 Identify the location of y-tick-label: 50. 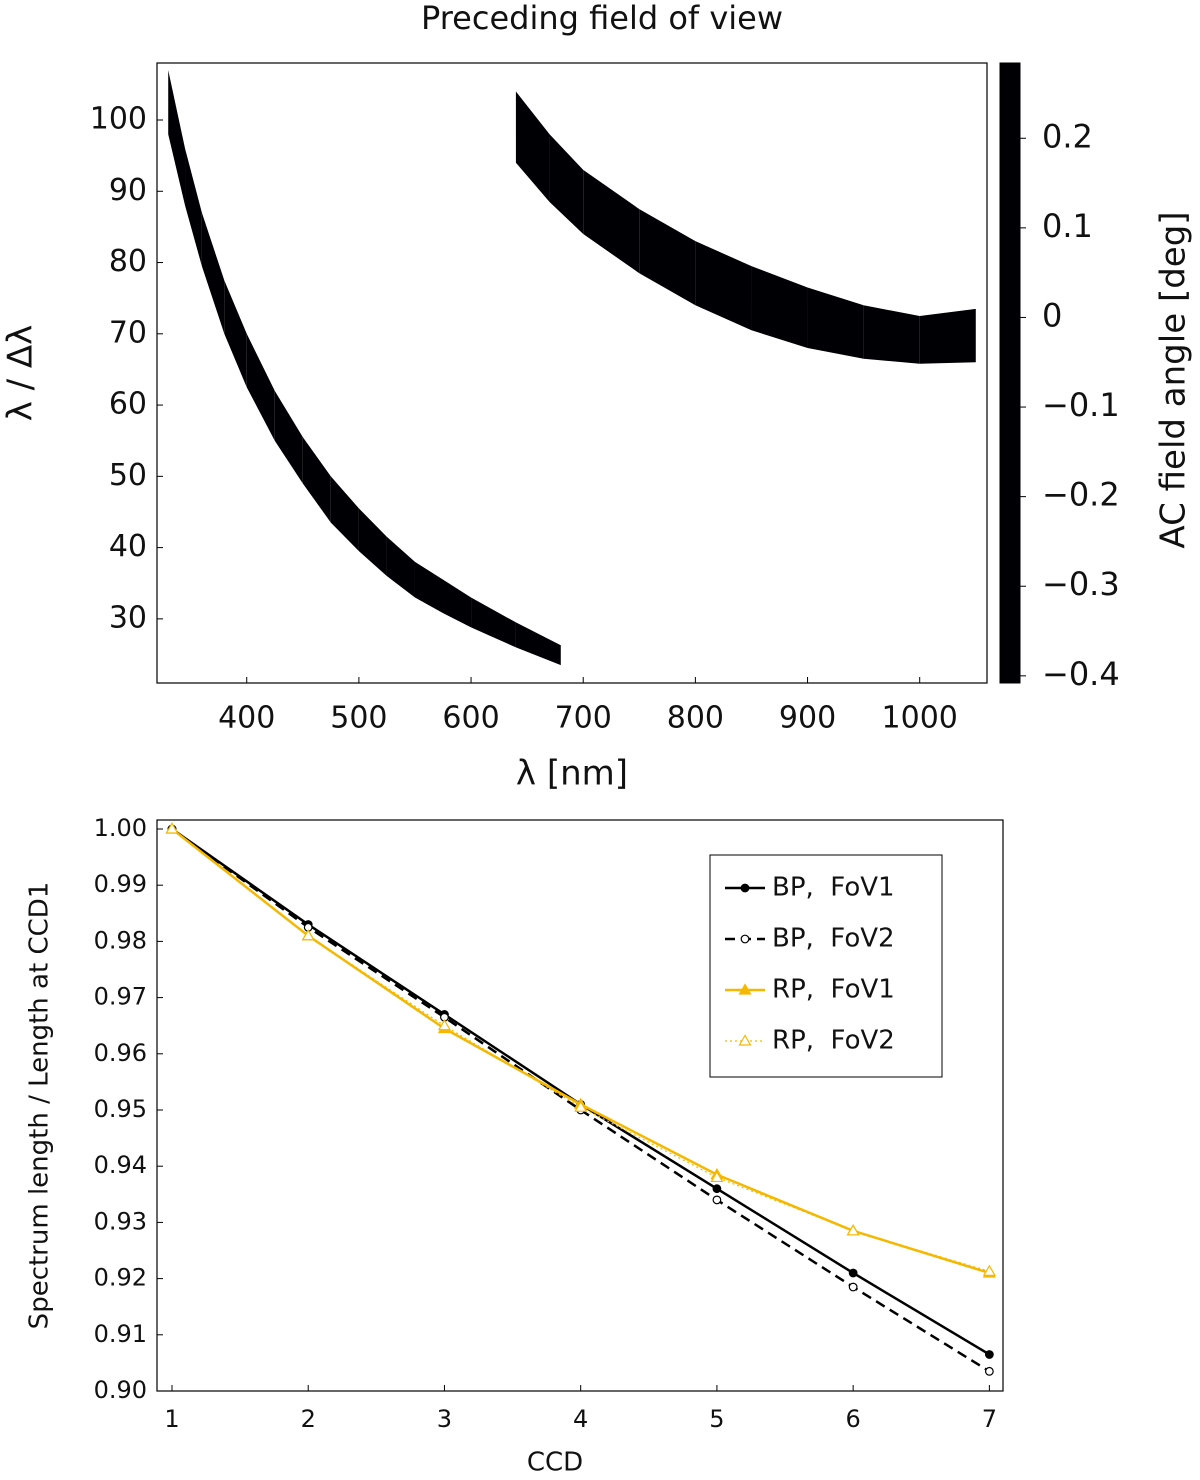
(128, 475).